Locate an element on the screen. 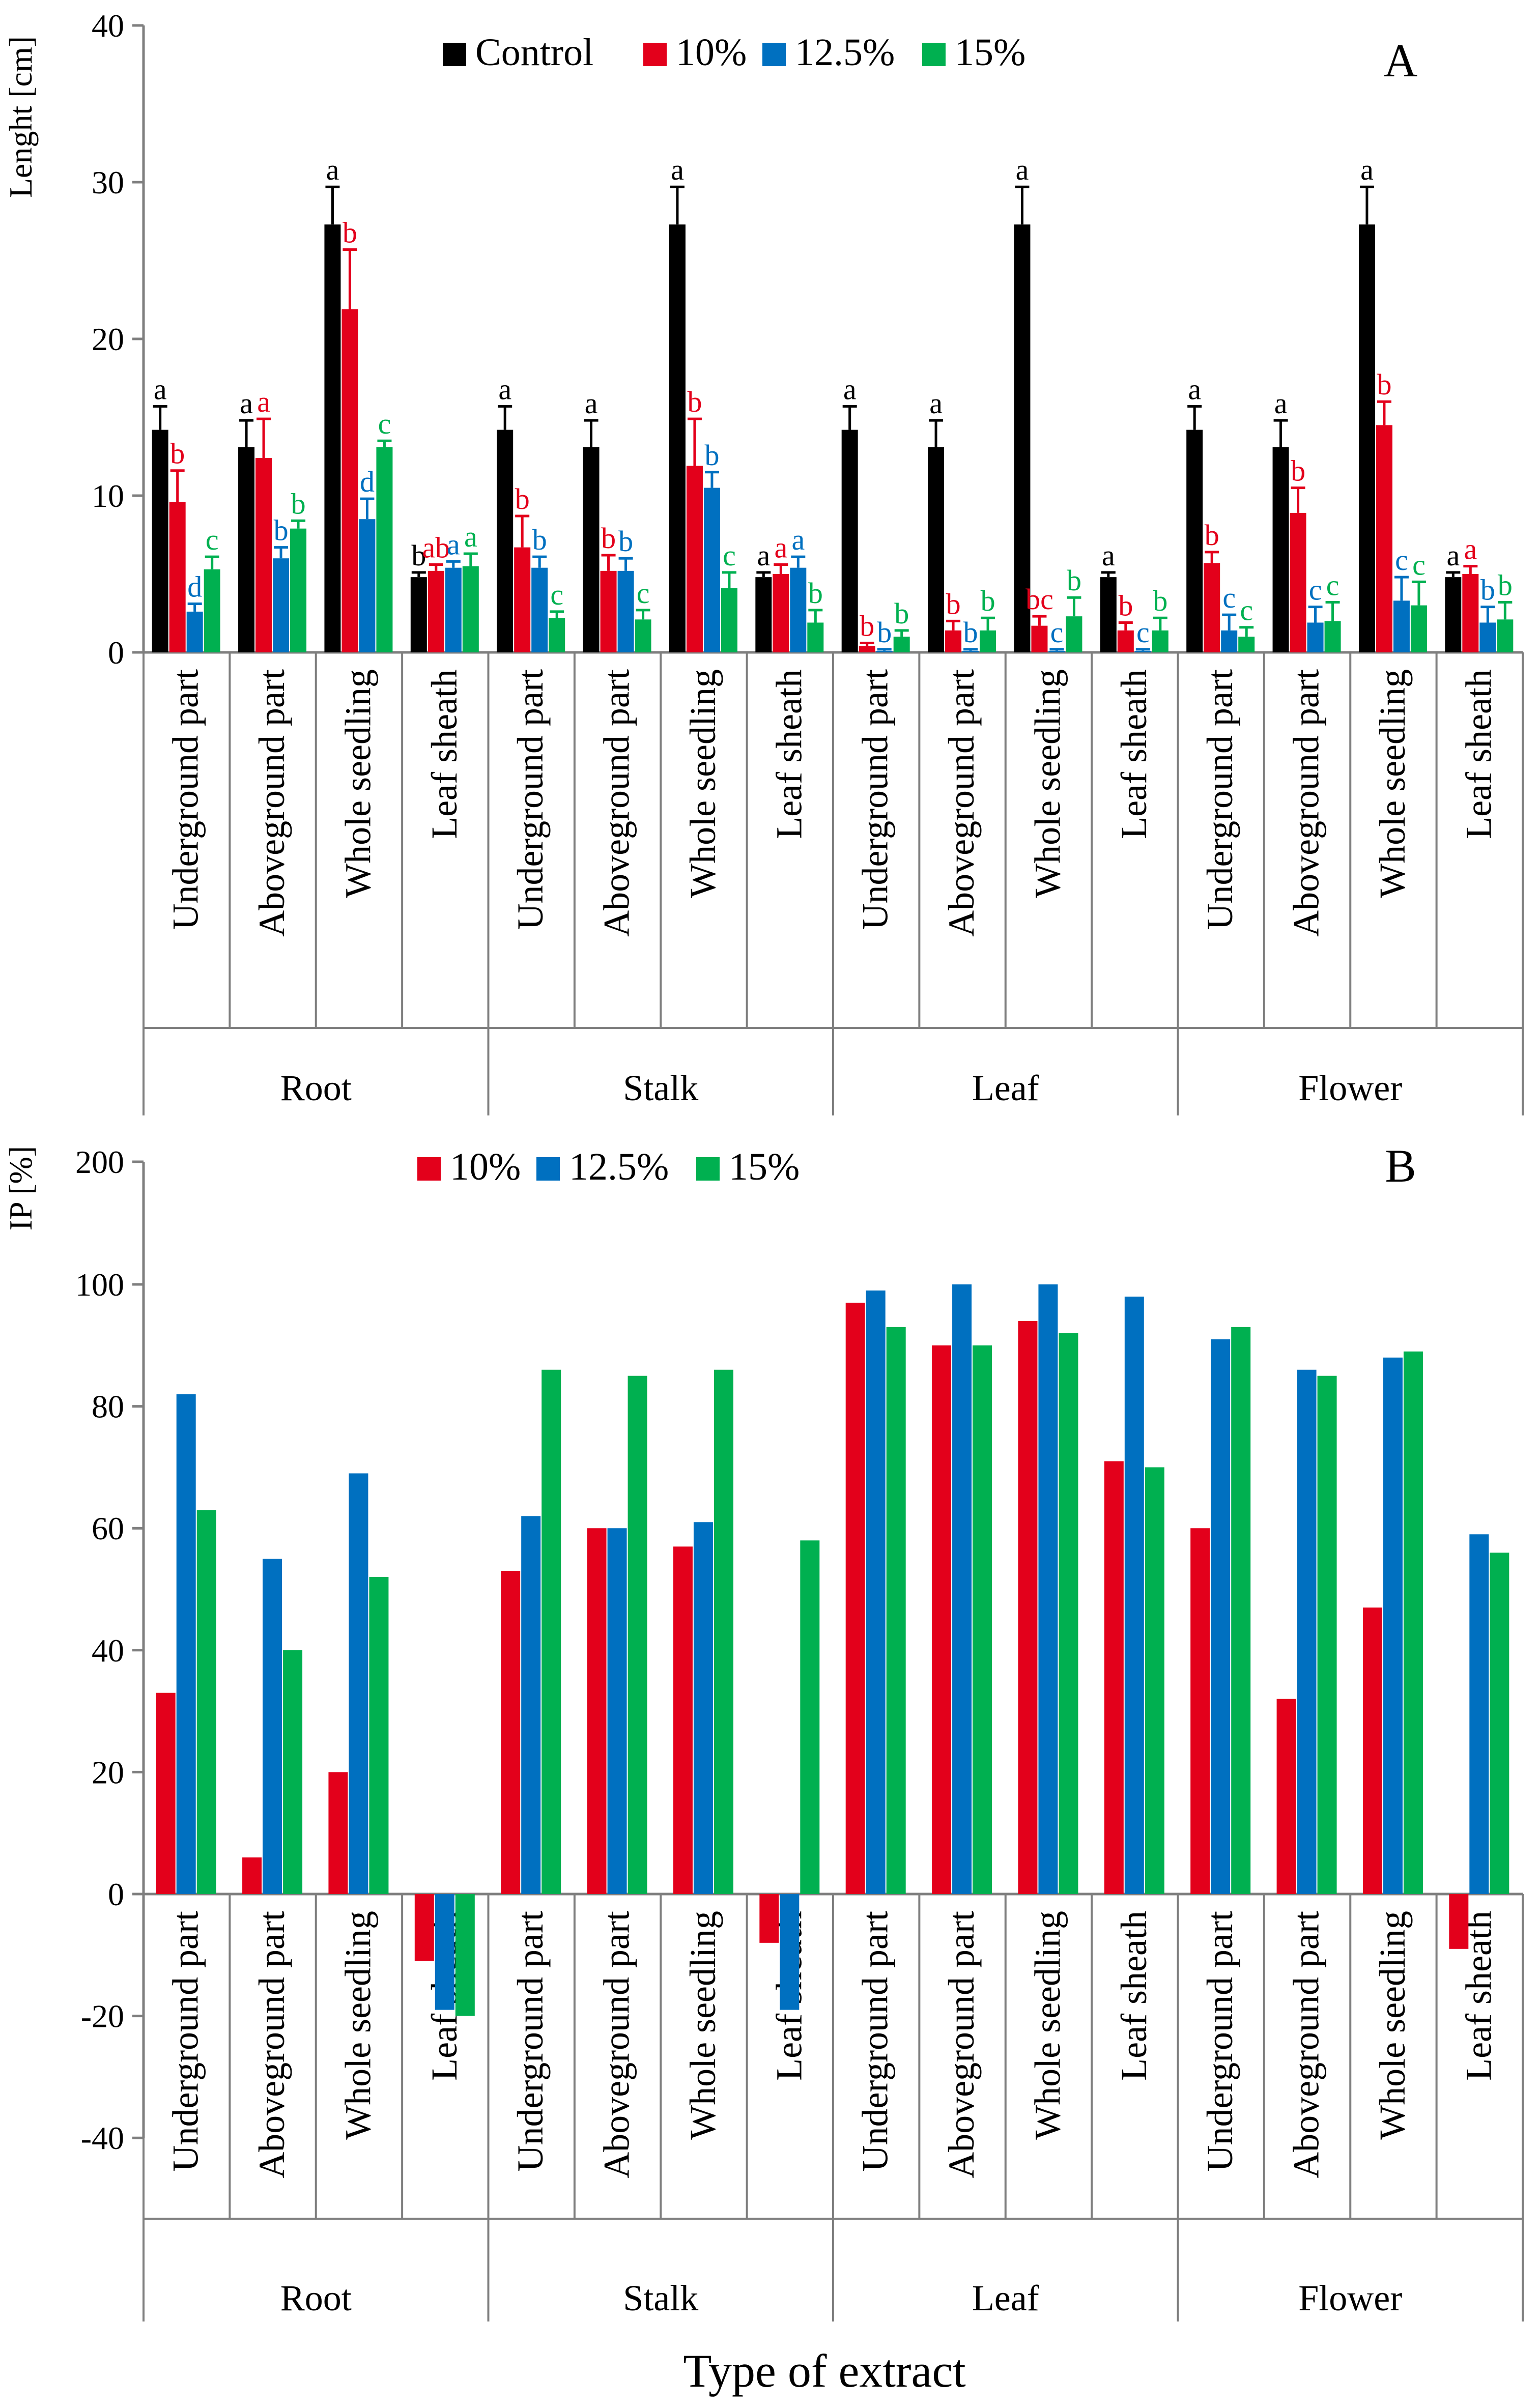 The height and width of the screenshot is (2408, 1539). y-tick-label: 100 is located at coordinates (99, 1285).